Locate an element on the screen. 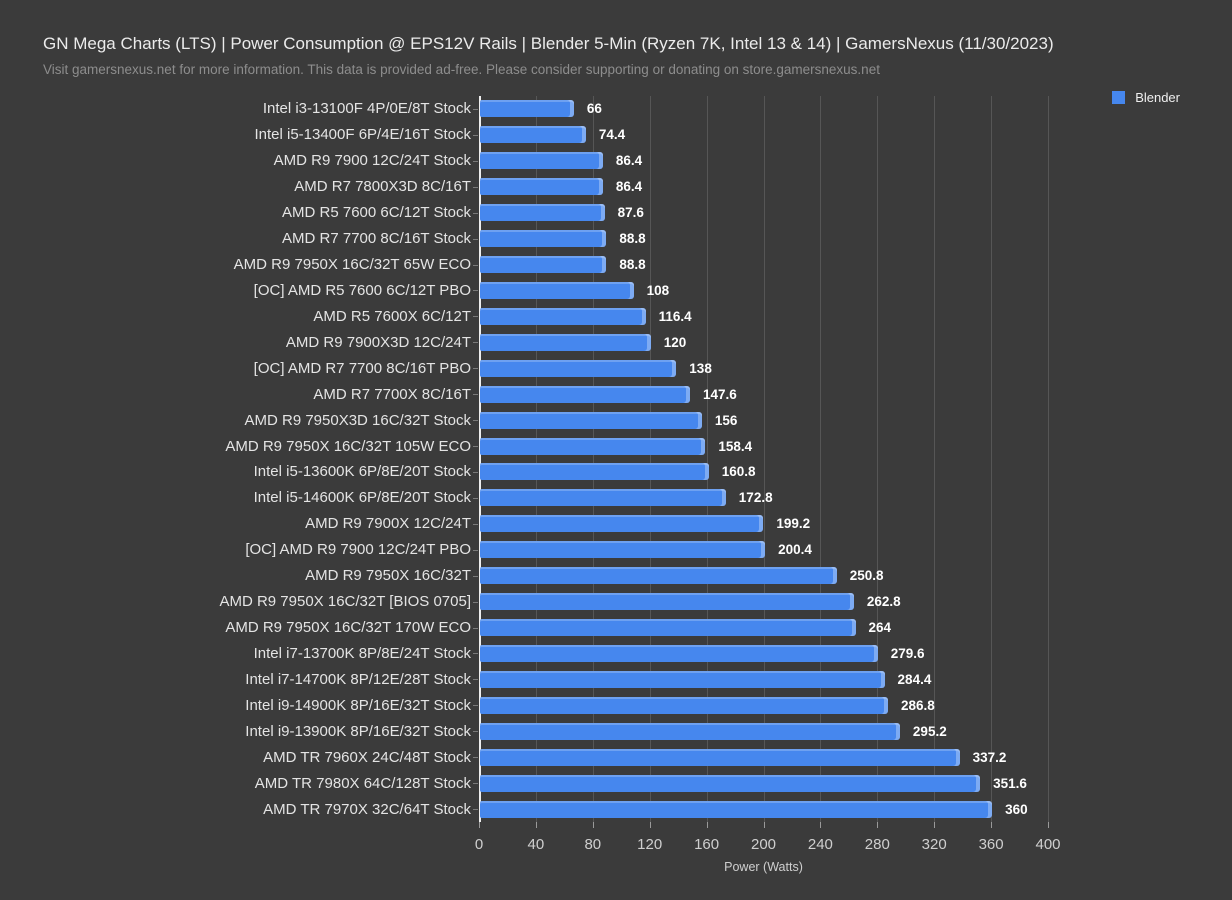  category-label: AMD TR 7970X 32C/64T Stock is located at coordinates (367, 809).